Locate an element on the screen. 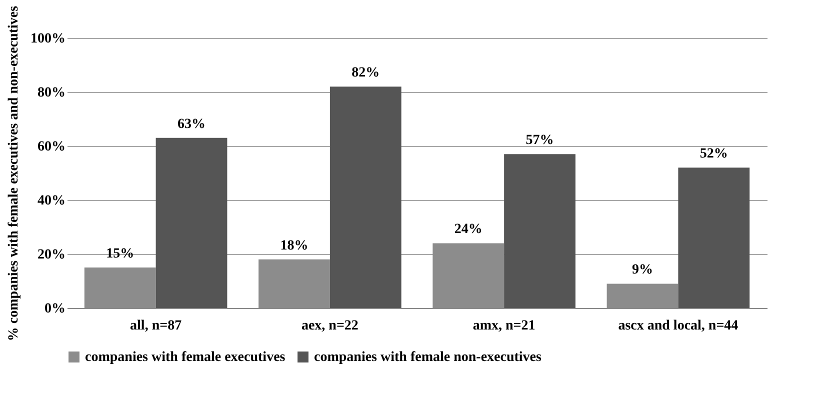 This screenshot has height=417, width=839. y-tick-label: 20% is located at coordinates (52, 255).